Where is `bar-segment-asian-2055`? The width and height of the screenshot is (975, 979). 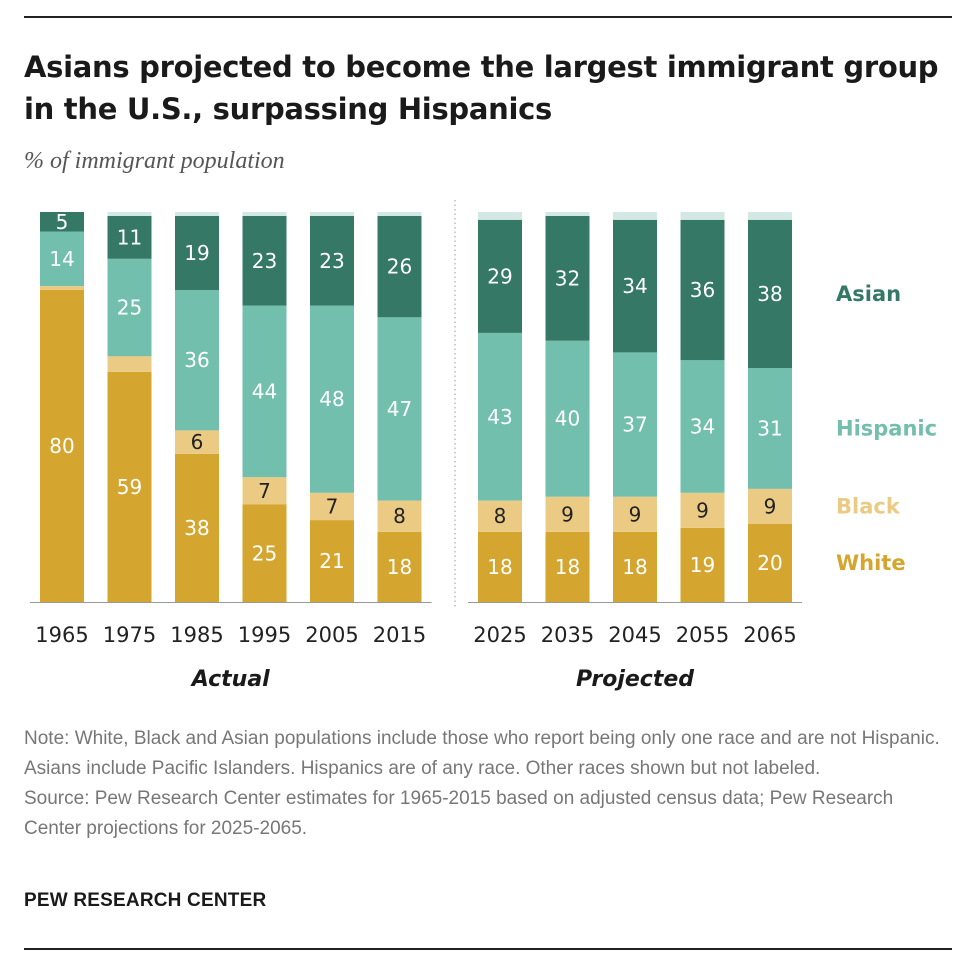 bar-segment-asian-2055 is located at coordinates (702, 290).